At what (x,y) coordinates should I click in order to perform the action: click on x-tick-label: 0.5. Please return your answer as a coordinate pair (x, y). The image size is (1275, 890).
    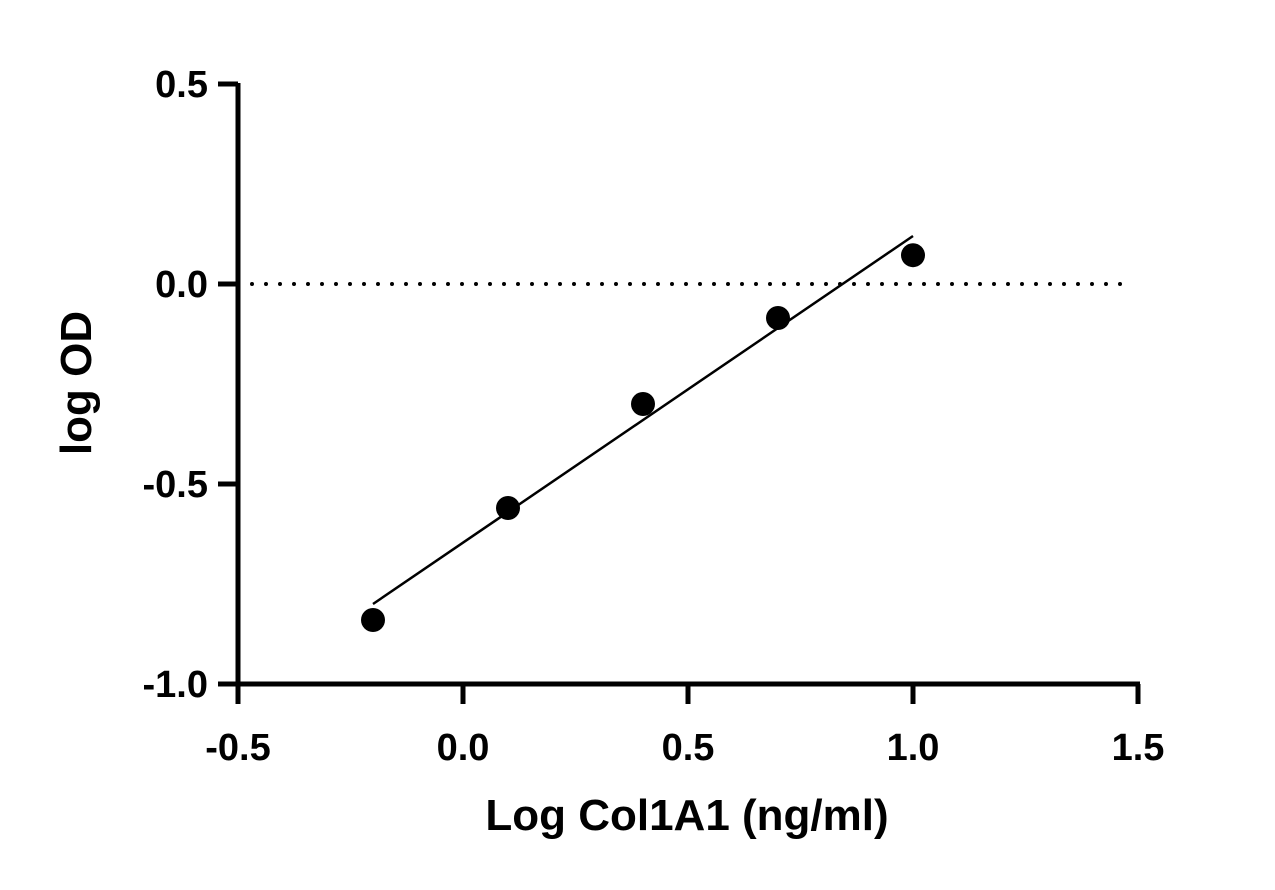
    Looking at the image, I should click on (688, 748).